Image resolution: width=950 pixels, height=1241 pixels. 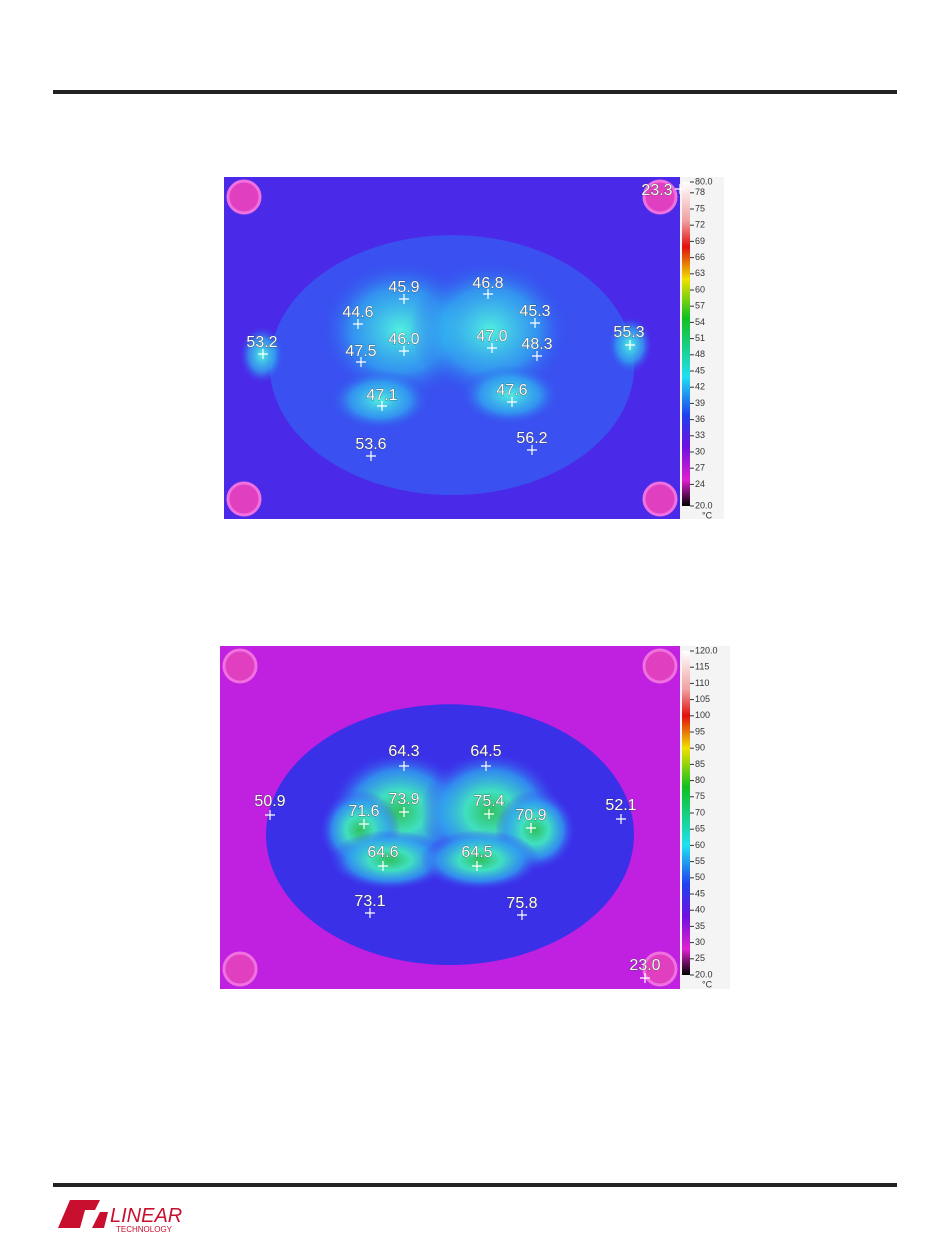 What do you see at coordinates (700, 338) in the screenshot?
I see `scale-label: 51` at bounding box center [700, 338].